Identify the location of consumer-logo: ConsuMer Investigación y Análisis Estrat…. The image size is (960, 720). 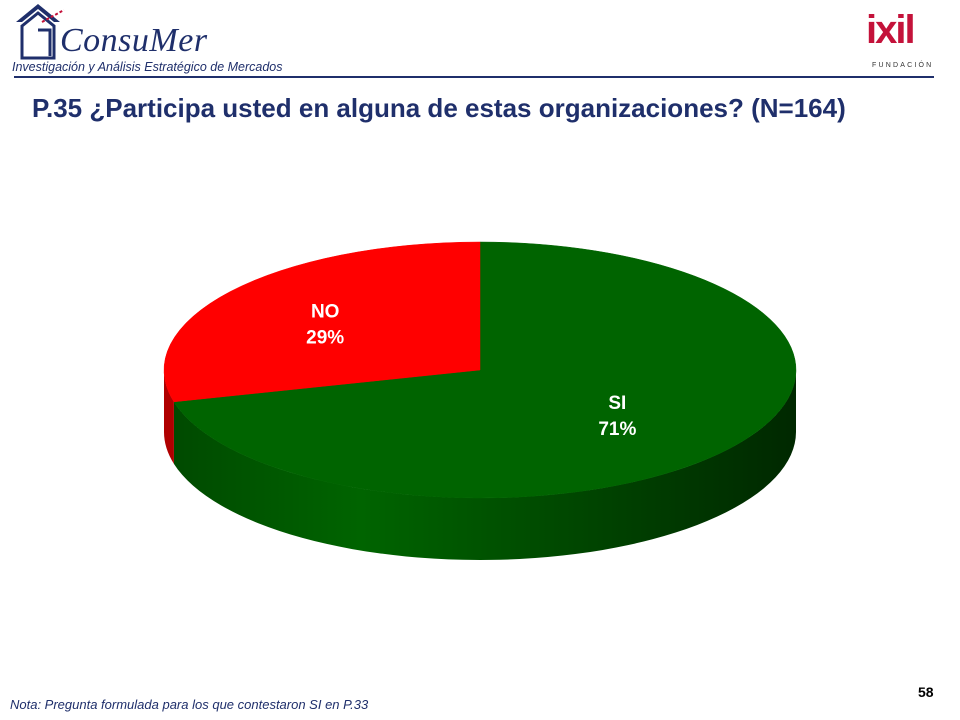
(153, 40).